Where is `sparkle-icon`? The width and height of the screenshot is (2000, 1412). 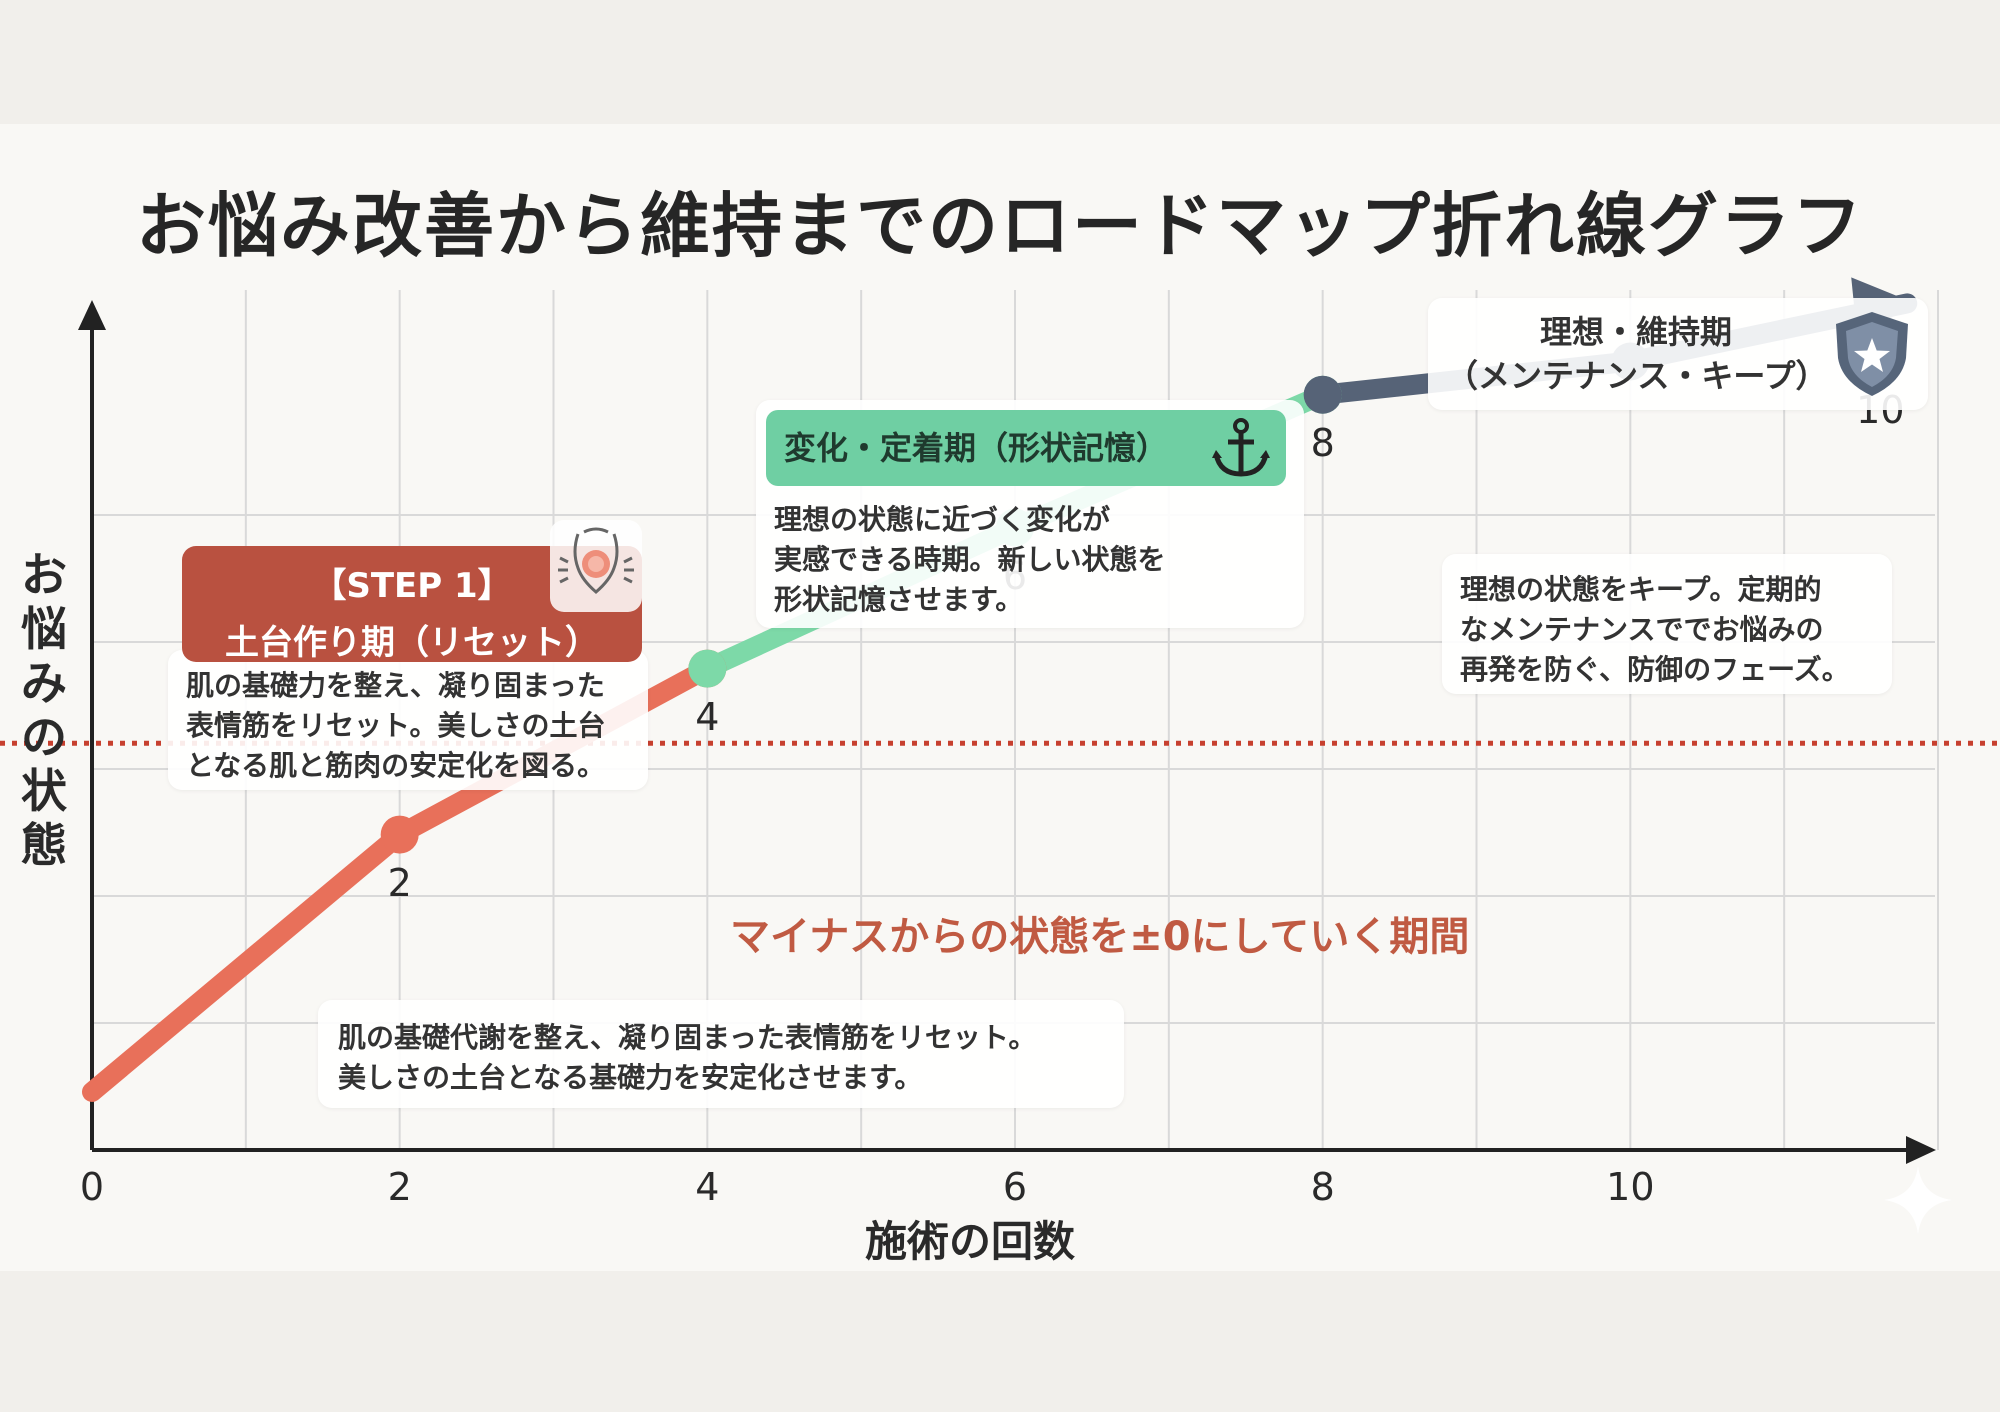
sparkle-icon is located at coordinates (1918, 1200).